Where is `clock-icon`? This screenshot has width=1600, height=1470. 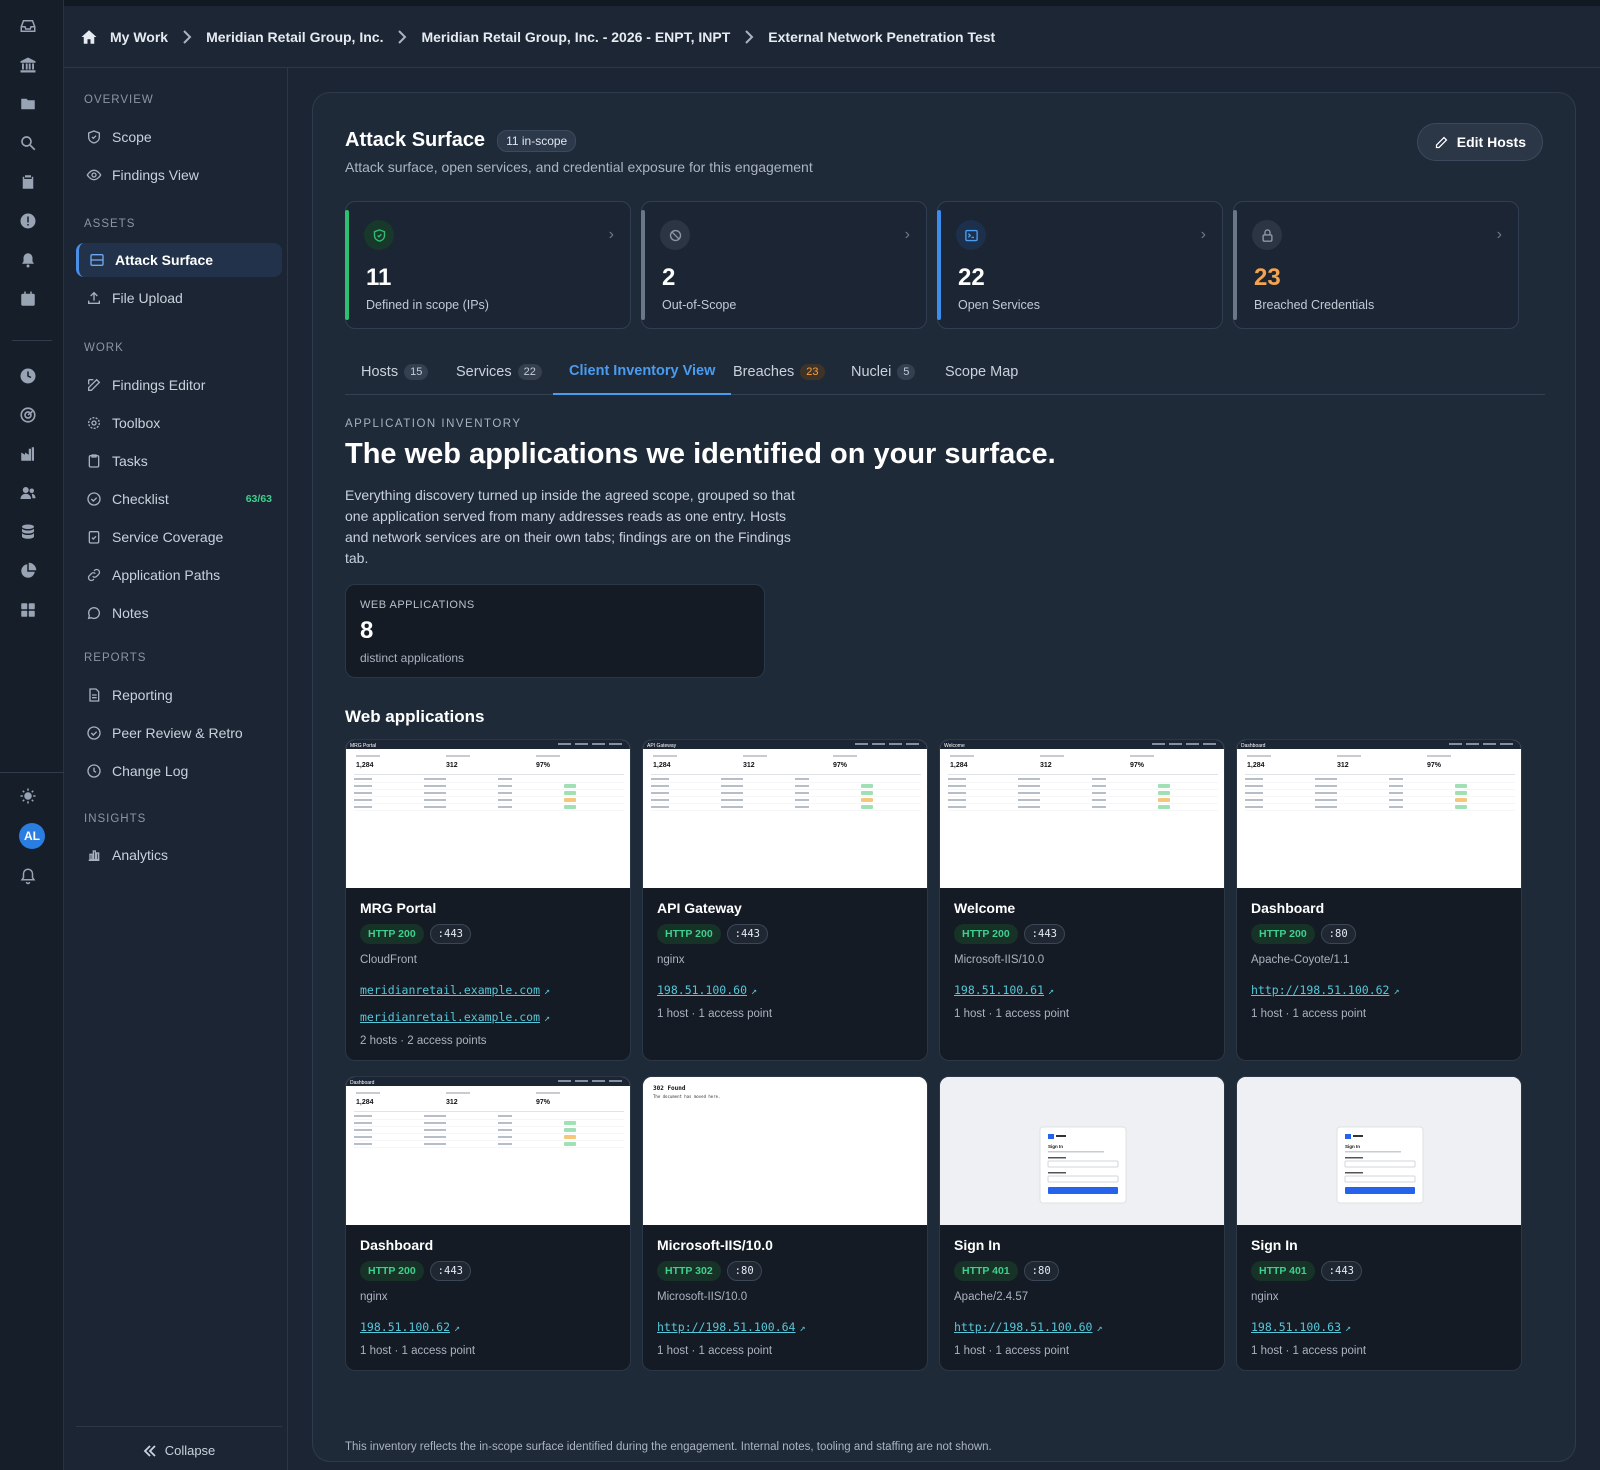
clock-icon is located at coordinates (28, 376).